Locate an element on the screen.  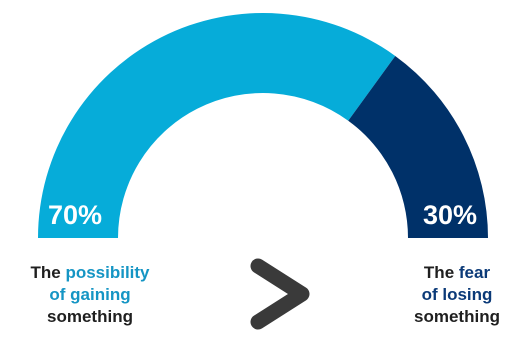
caption-losing-highlight-1: fear is located at coordinates (474, 272).